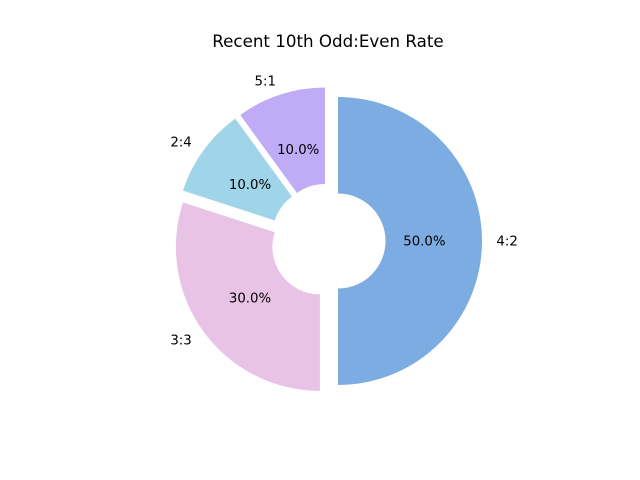 The image size is (640, 480). What do you see at coordinates (424, 242) in the screenshot?
I see `slice-pct-4-2: 50.0%` at bounding box center [424, 242].